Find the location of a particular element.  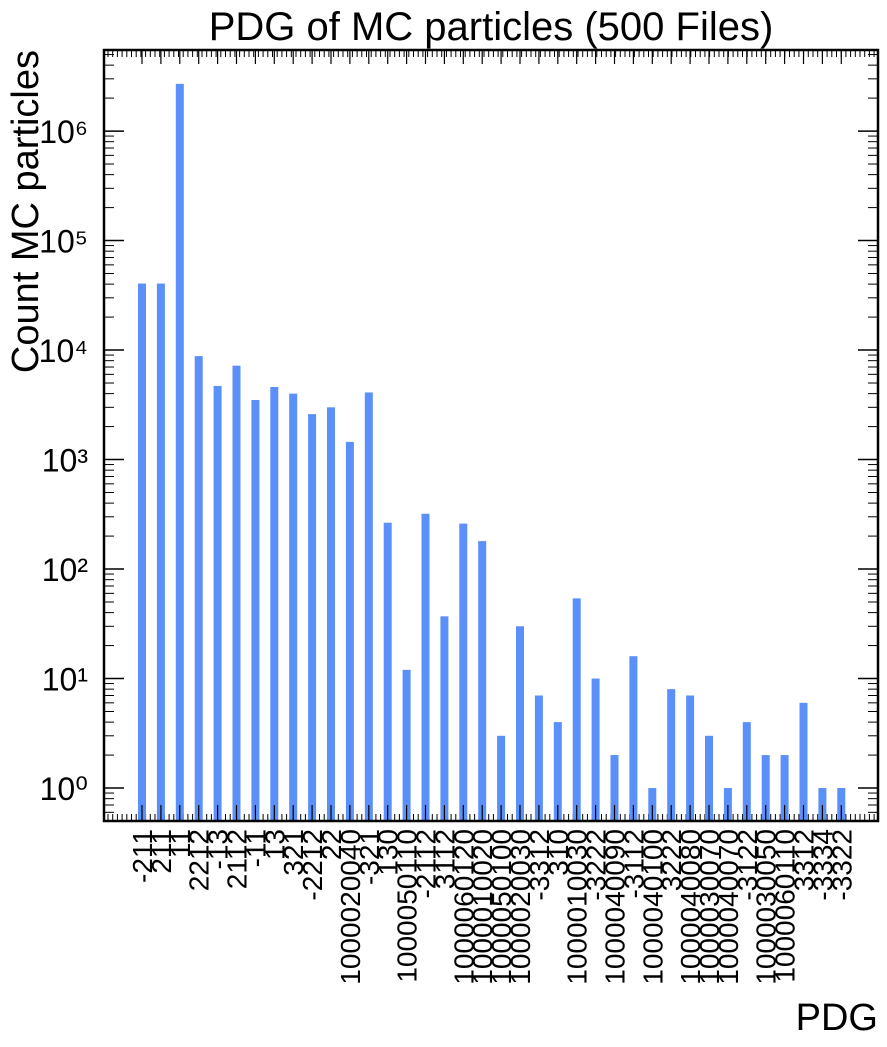

x-tick-label: 1000030070 is located at coordinates (709, 907).